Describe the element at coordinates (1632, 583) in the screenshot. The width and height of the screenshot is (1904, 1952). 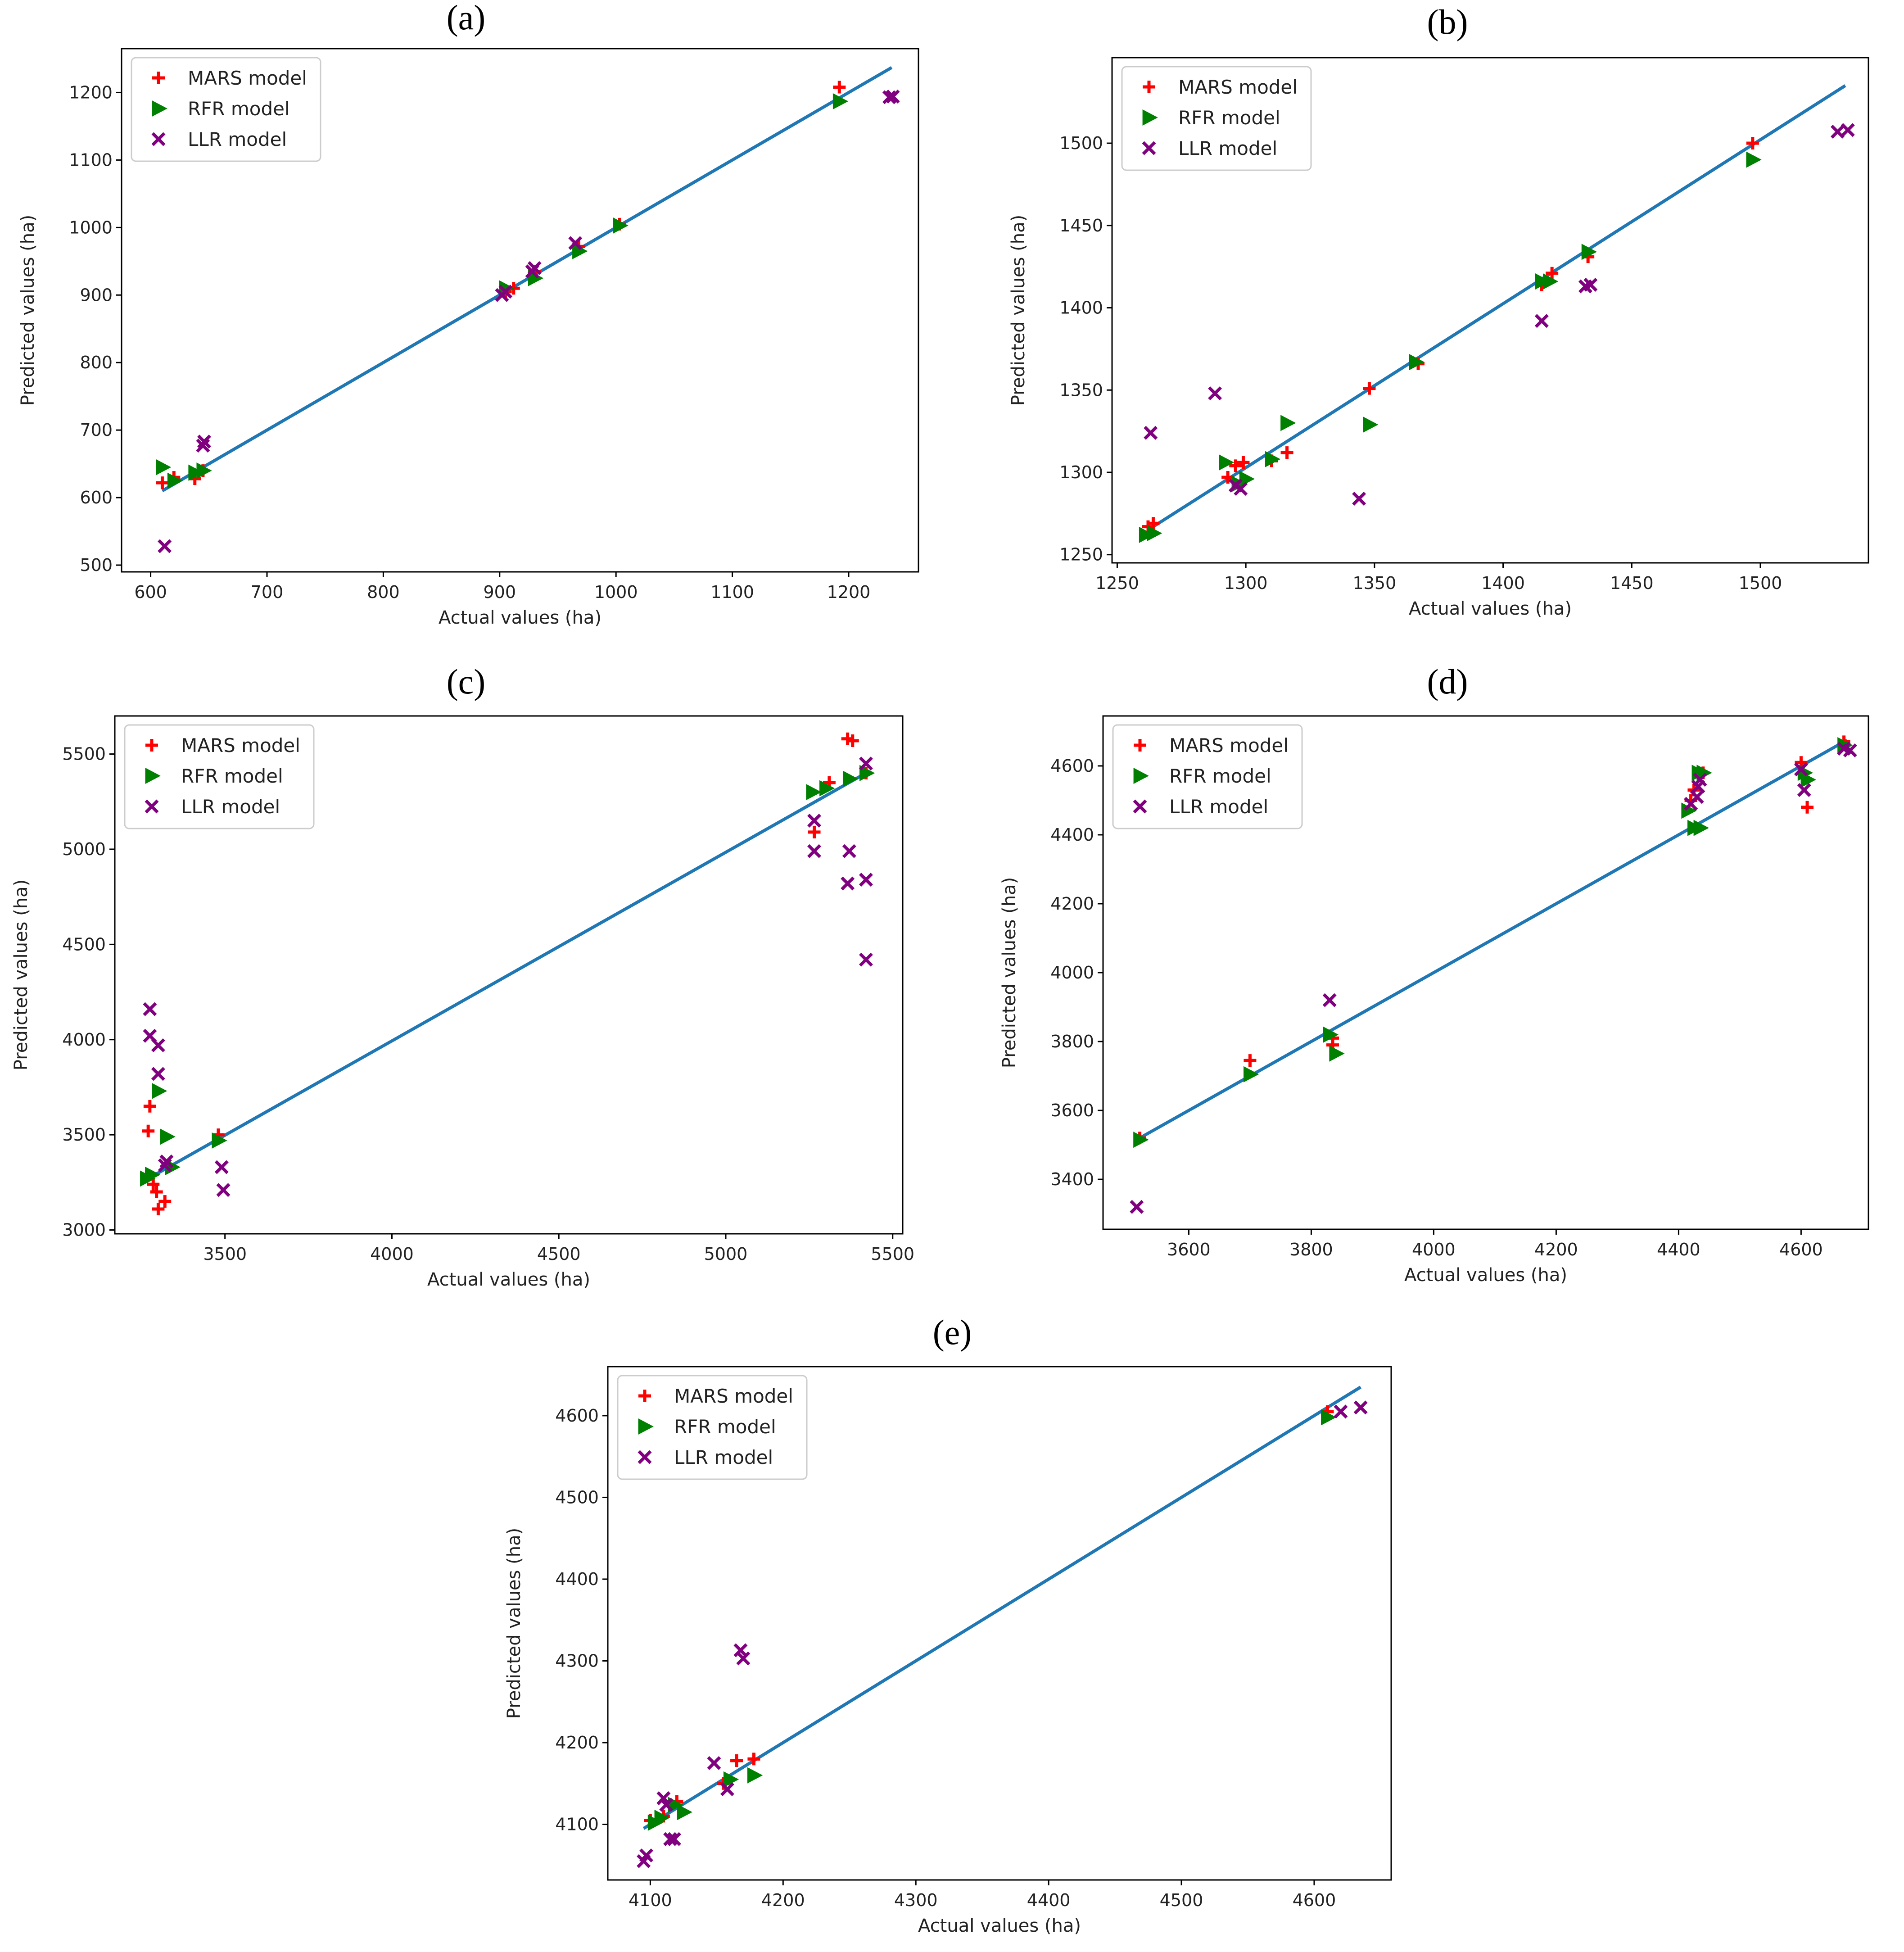
I see `x-tick-label: 1450` at that location.